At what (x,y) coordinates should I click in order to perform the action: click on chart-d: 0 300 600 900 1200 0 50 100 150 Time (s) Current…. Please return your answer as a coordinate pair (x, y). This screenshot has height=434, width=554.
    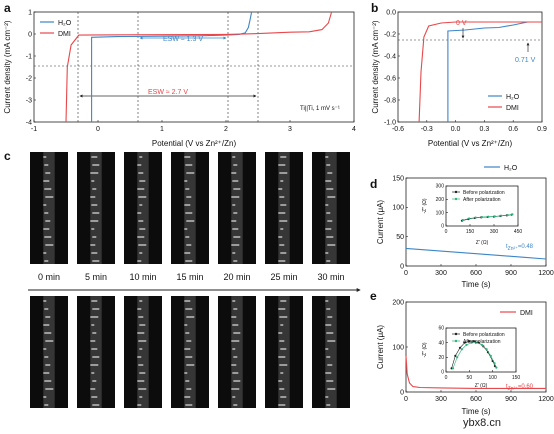
    Looking at the image, I should click on (465, 227).